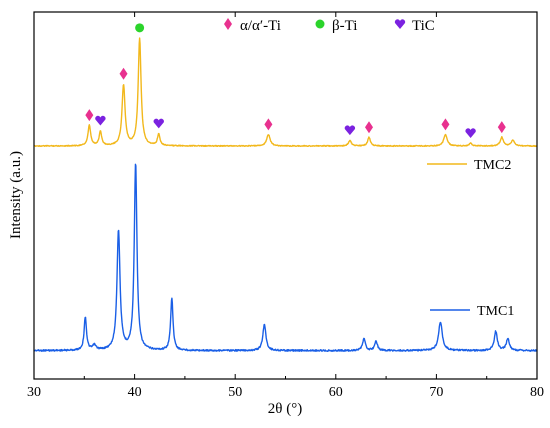  I want to click on x-axis-label: 2θ (°), so click(285, 409).